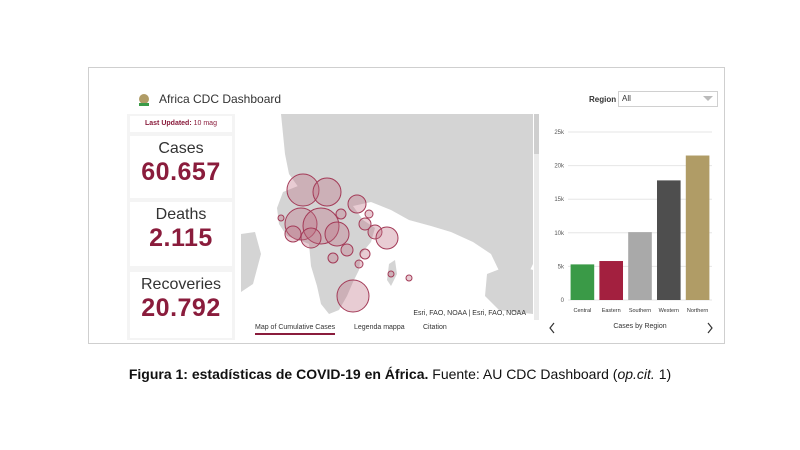 The image size is (800, 450). I want to click on caption-text-after: 1), so click(663, 374).